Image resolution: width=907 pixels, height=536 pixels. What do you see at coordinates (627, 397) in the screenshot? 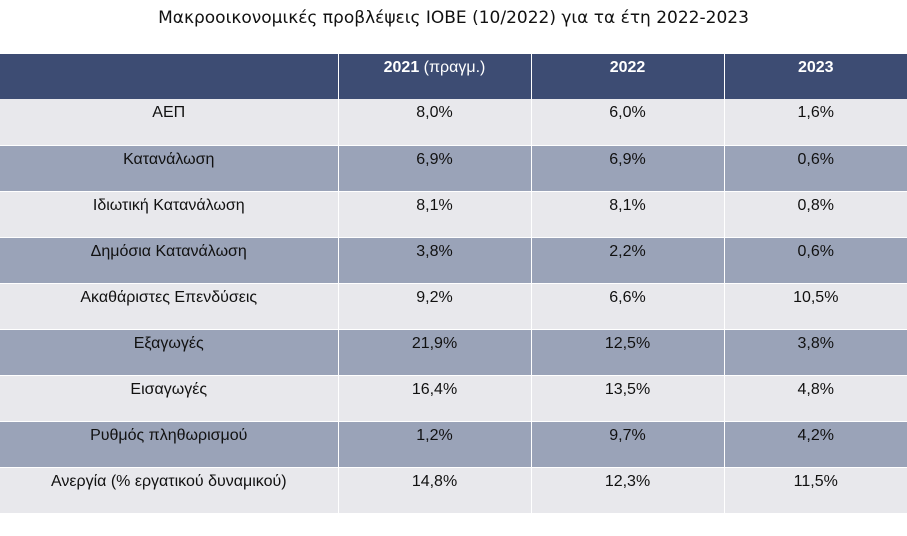
I see `value-cell: 13,5%` at bounding box center [627, 397].